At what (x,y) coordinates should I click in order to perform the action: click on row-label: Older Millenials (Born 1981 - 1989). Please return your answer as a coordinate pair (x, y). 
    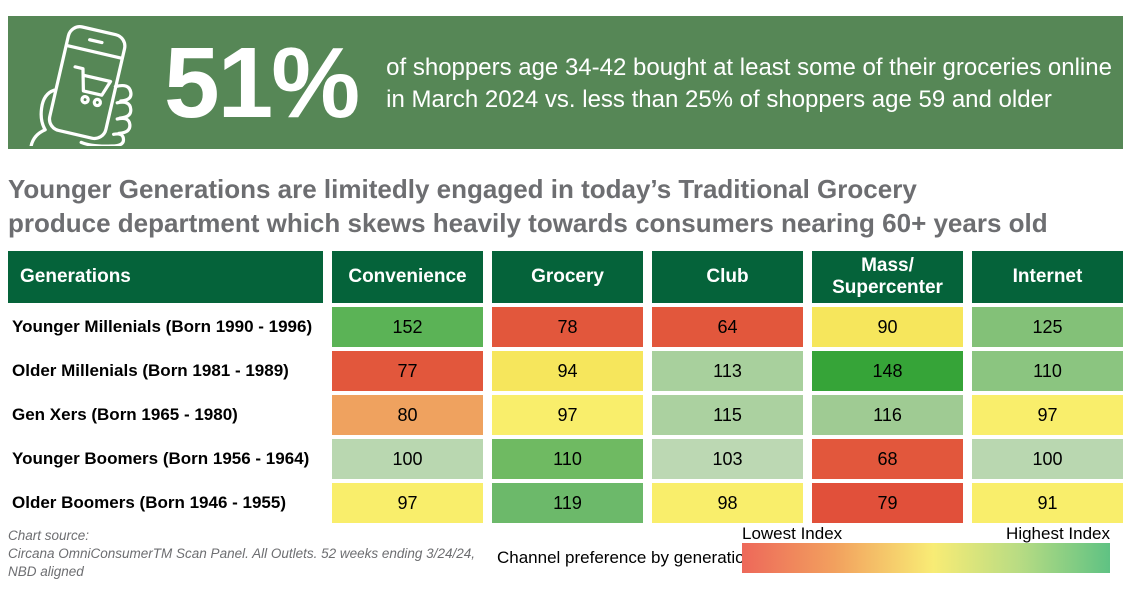
    Looking at the image, I should click on (165, 371).